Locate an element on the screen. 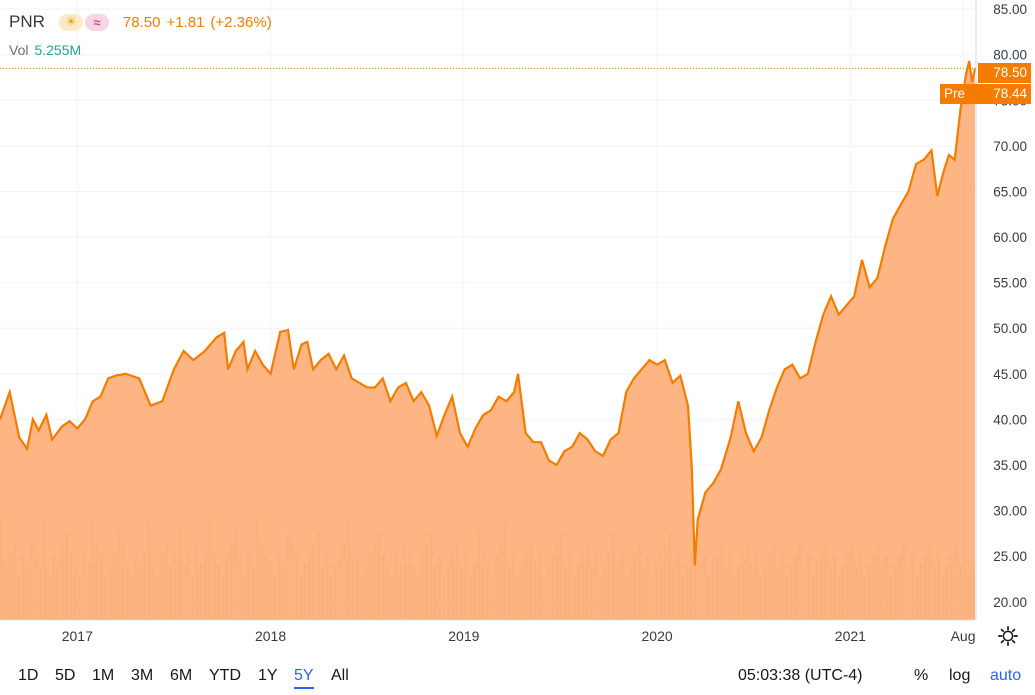 This screenshot has height=695, width=1035. price-tick-label: 65.00 is located at coordinates (1010, 191).